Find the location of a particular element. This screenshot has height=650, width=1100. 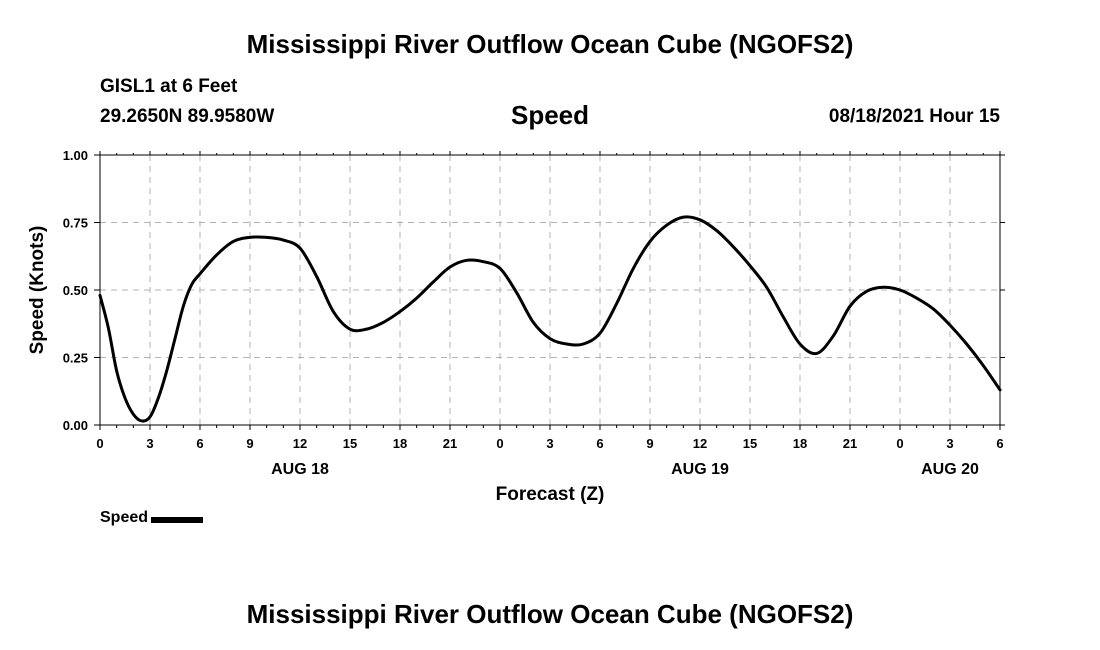

y-tick-label: 0.00 is located at coordinates (75, 425).